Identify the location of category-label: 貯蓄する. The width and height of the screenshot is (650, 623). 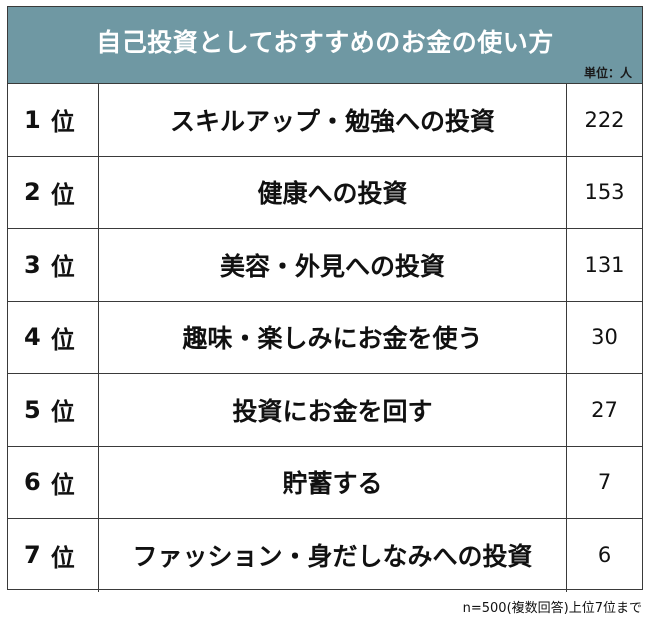
(333, 482).